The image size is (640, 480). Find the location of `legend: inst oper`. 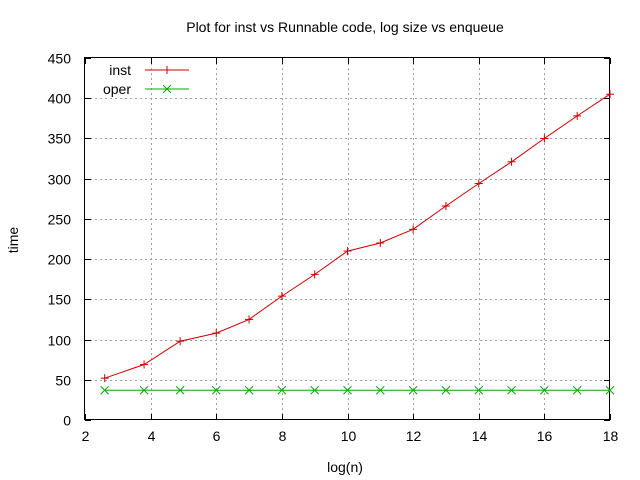

legend: inst oper is located at coordinates (146, 79).